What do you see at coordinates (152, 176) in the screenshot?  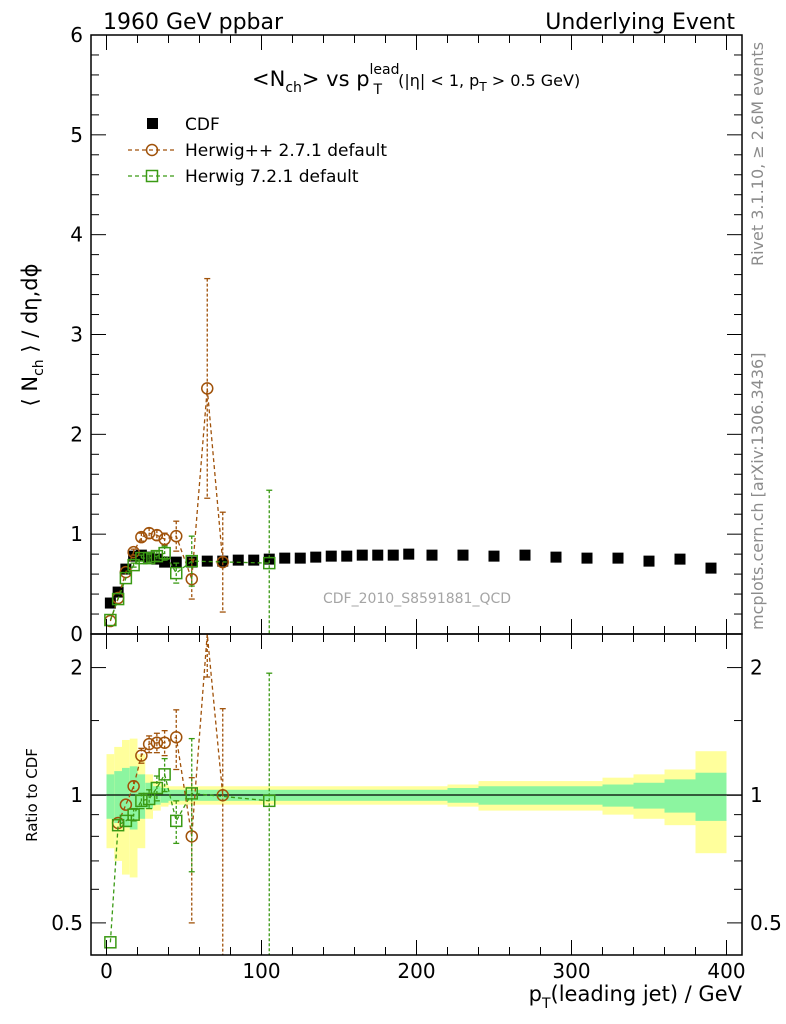 I see `legend-marker-herwig7` at bounding box center [152, 176].